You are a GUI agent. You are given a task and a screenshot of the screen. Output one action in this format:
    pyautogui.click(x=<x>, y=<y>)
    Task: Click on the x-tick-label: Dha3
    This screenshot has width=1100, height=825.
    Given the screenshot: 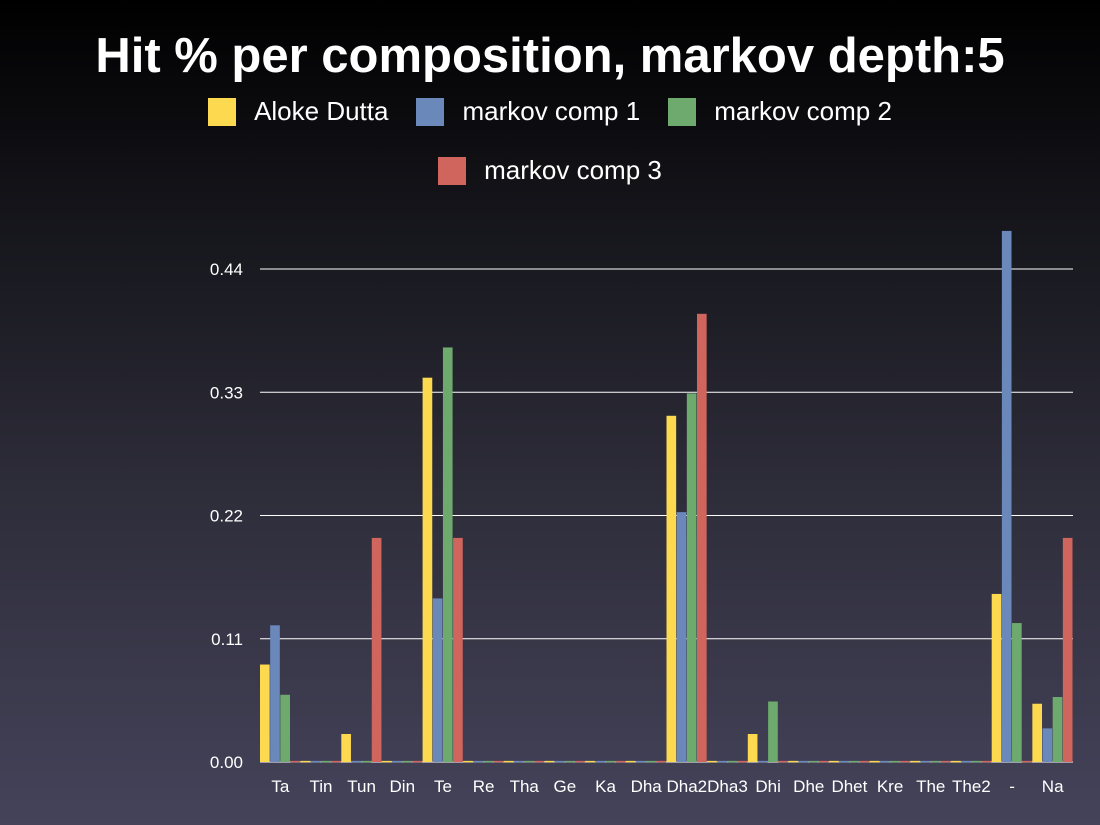 What is the action you would take?
    pyautogui.click(x=727, y=786)
    